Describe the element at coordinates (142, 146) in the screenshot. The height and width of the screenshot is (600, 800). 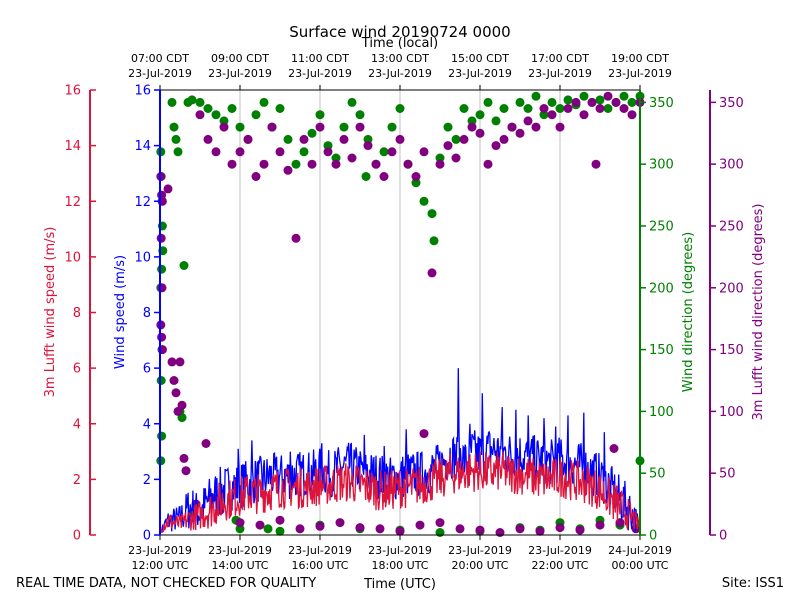
I see `y-tick-label: 14` at that location.